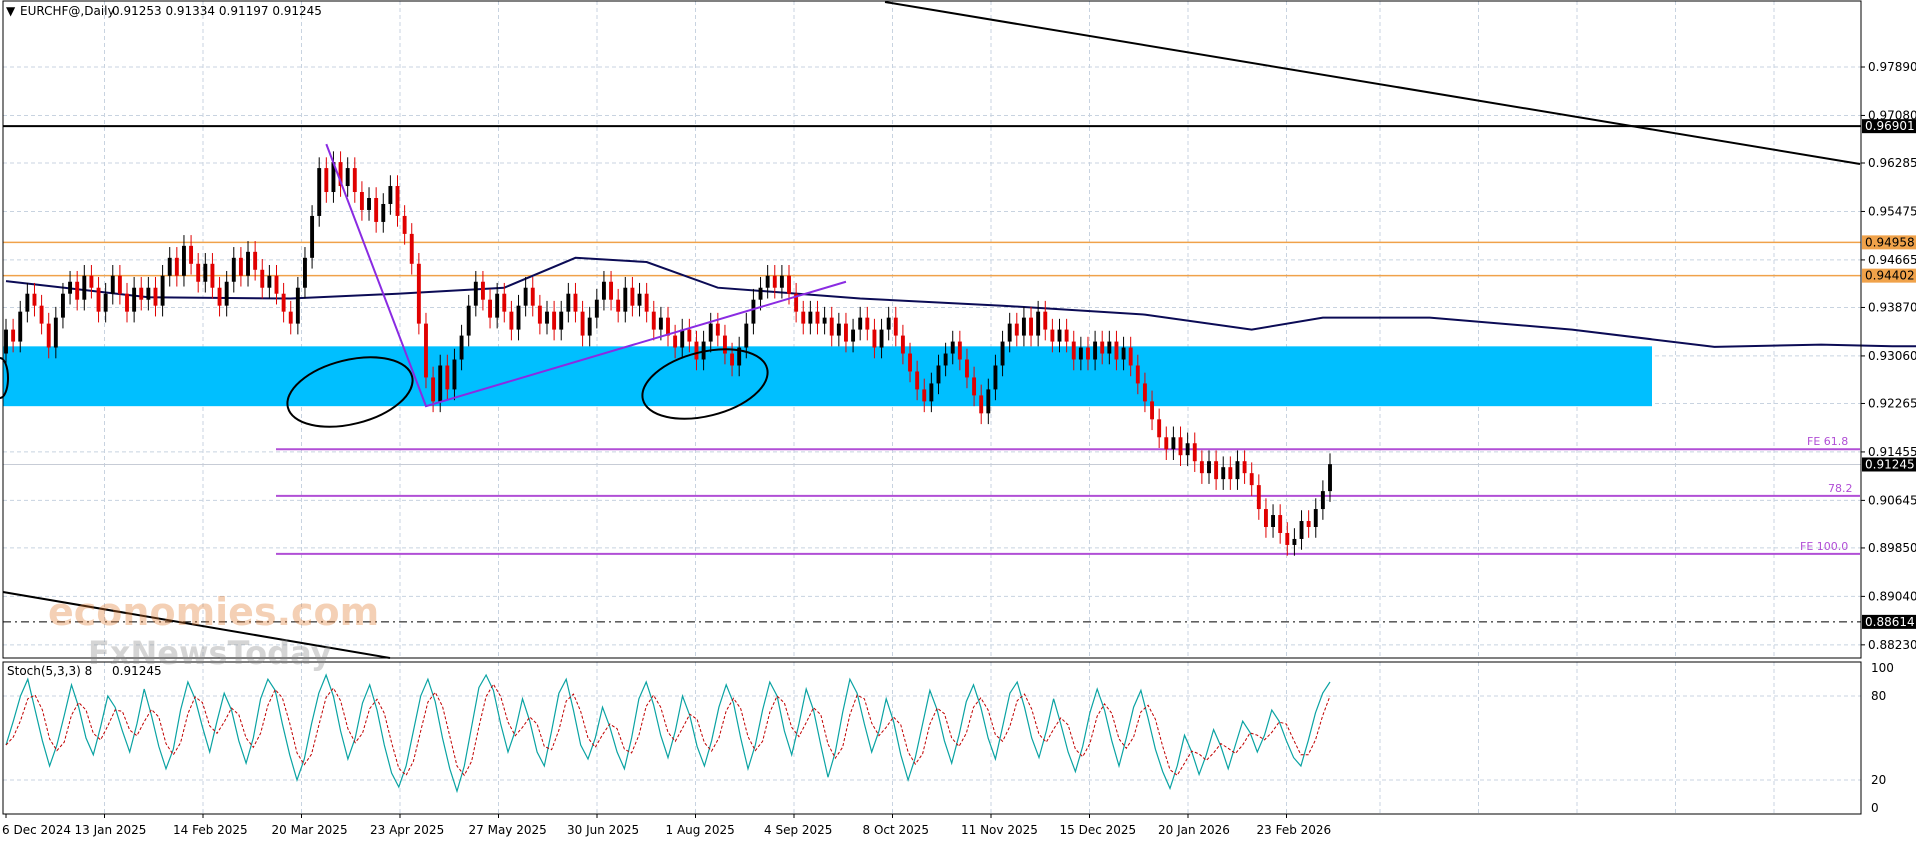  I want to click on level-price-label: 0.96901, so click(1890, 126).